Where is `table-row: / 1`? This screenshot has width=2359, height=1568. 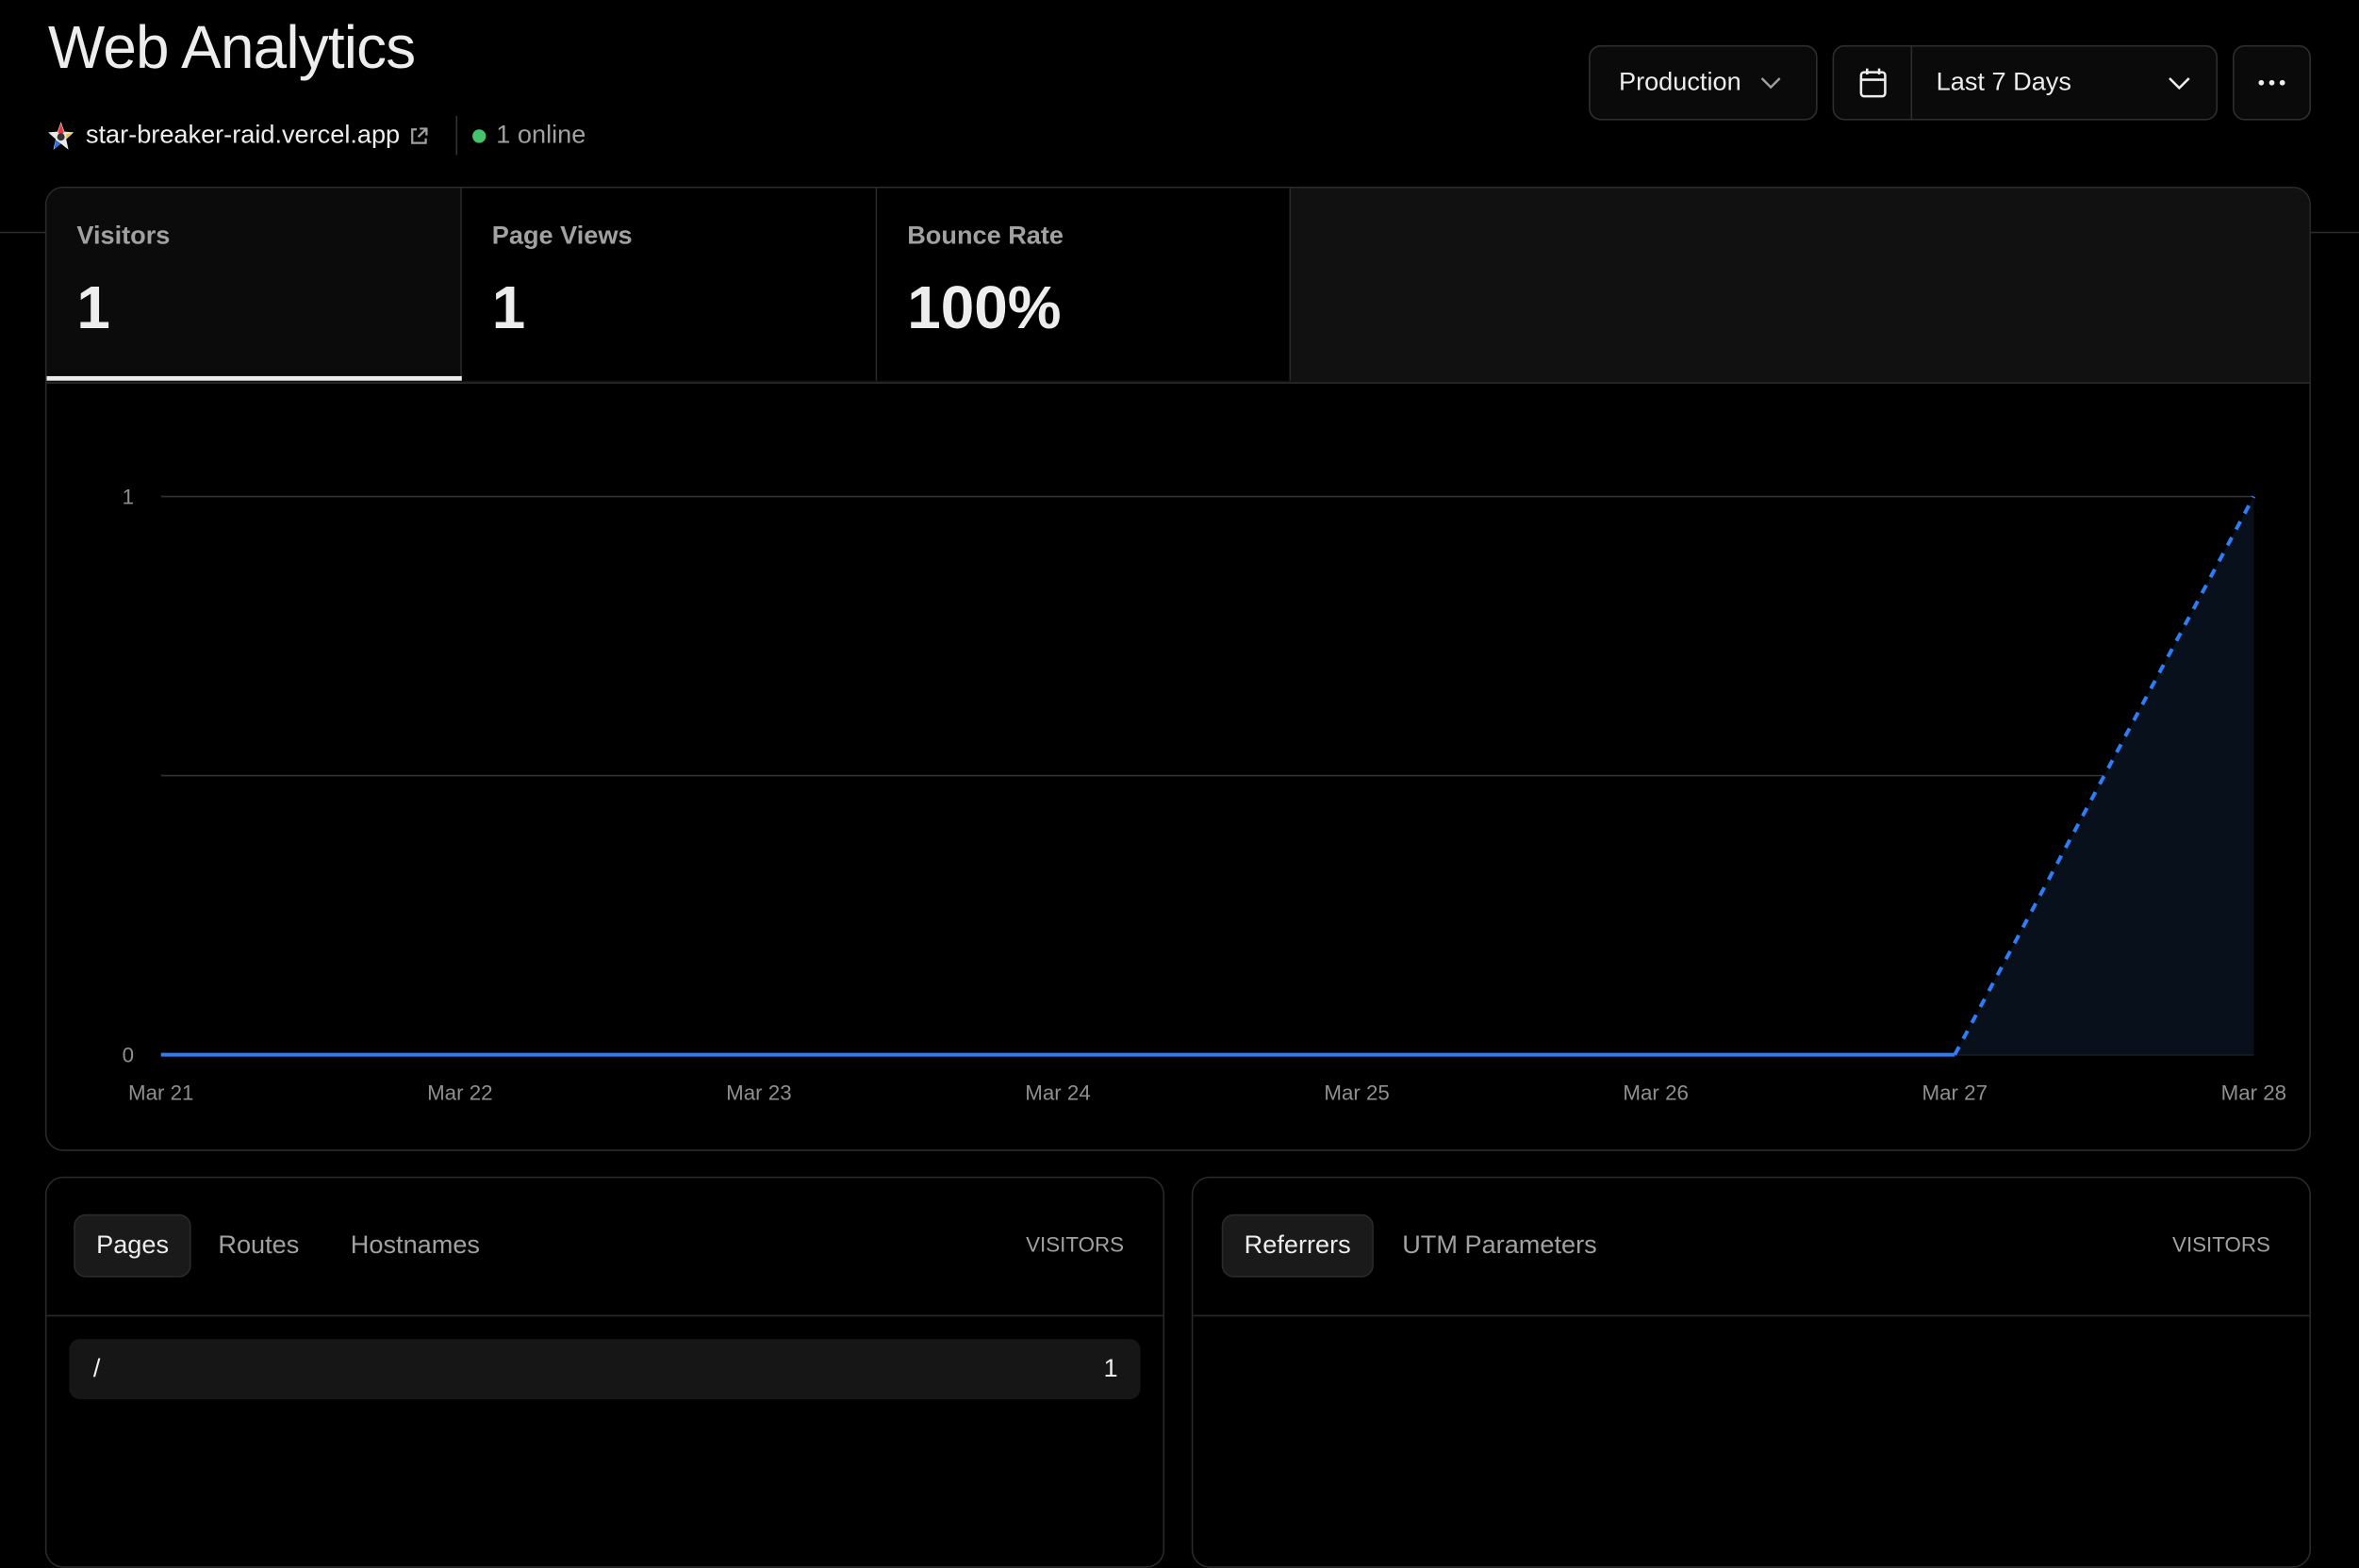
table-row: / 1 is located at coordinates (605, 1369).